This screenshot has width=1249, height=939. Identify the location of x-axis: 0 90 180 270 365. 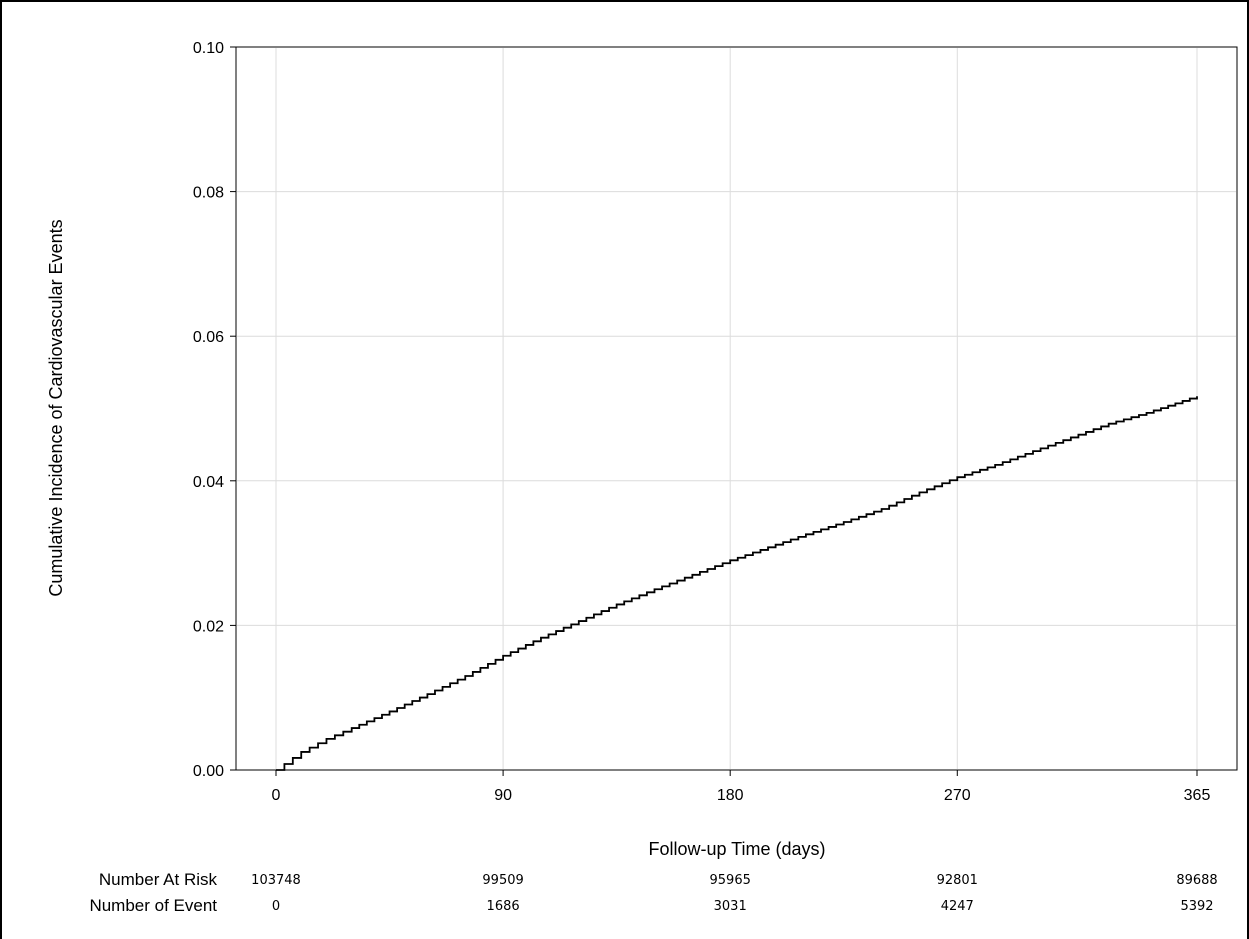
(741, 787).